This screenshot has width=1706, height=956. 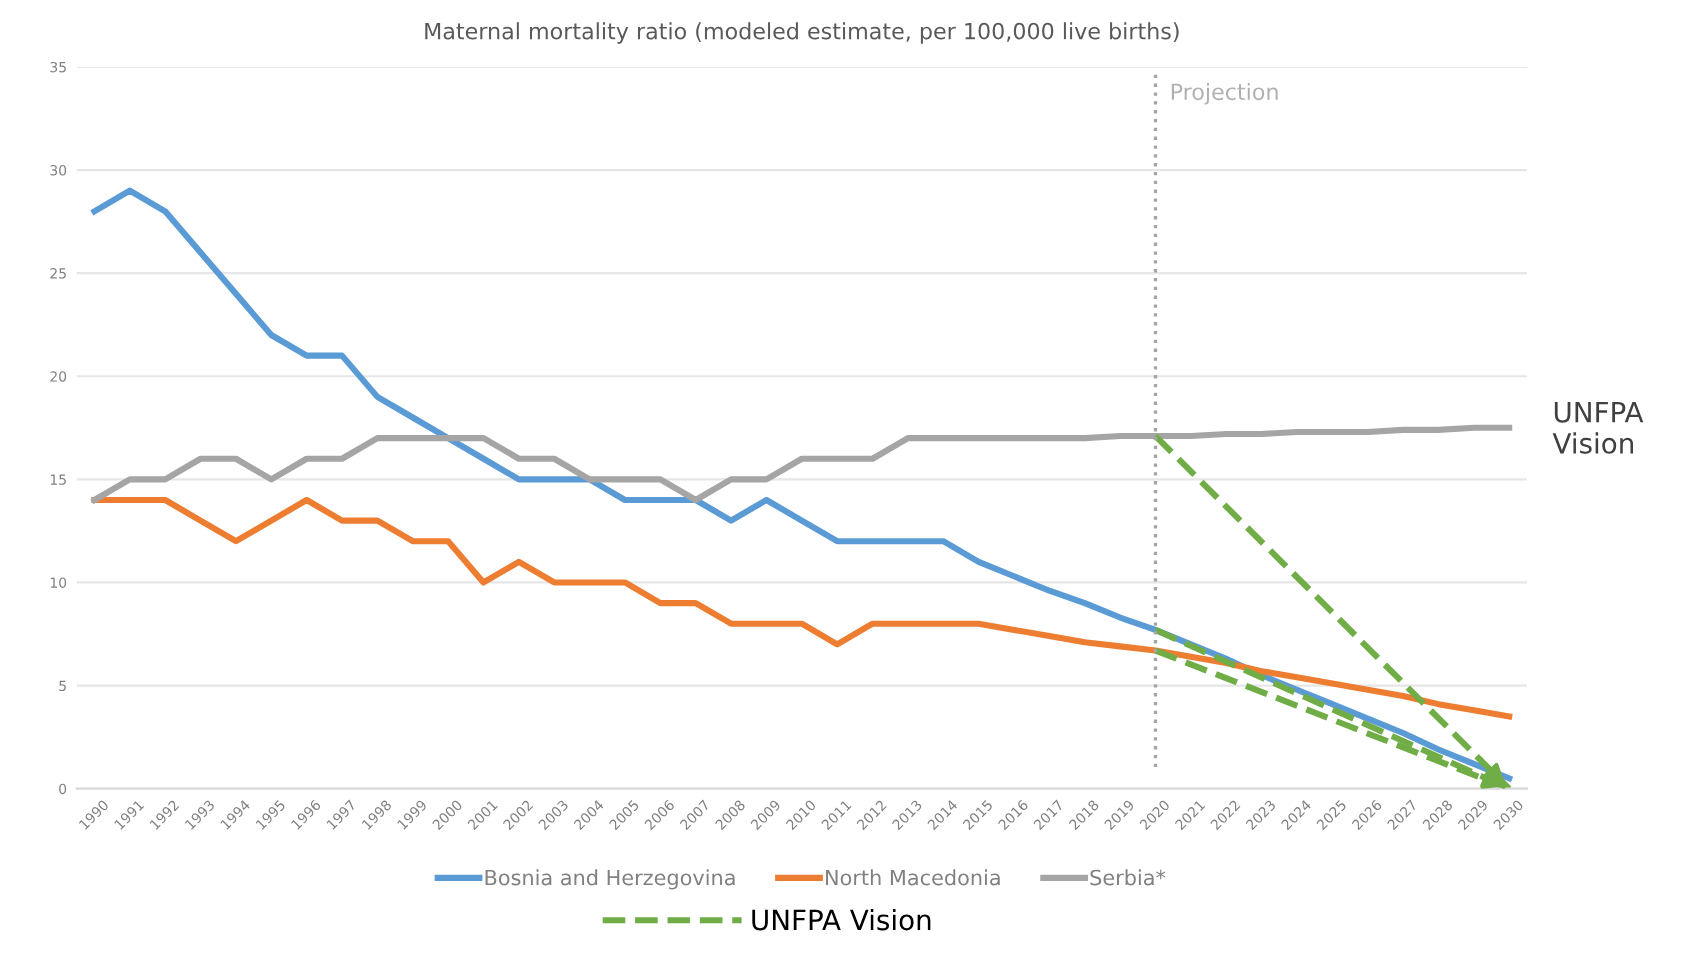 What do you see at coordinates (1128, 877) in the screenshot?
I see `legend-label: Serbia*` at bounding box center [1128, 877].